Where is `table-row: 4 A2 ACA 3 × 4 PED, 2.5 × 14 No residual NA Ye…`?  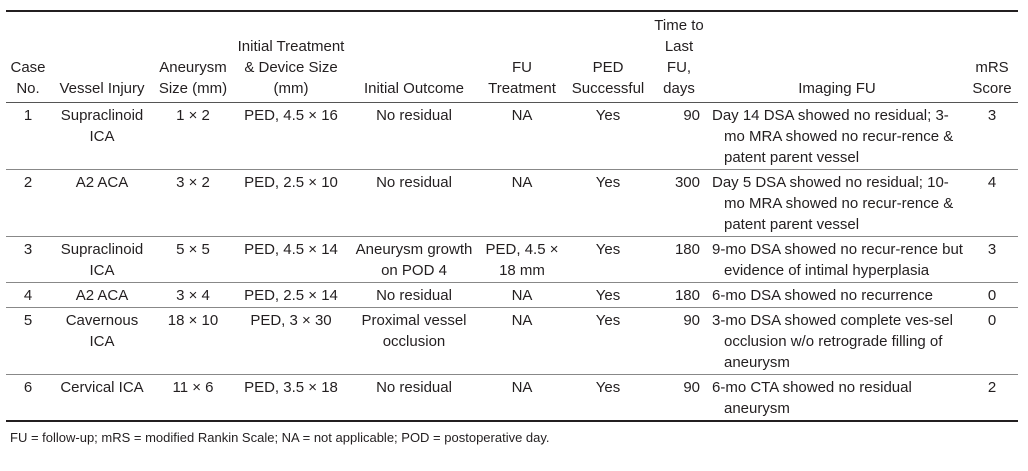 table-row: 4 A2 ACA 3 × 4 PED, 2.5 × 14 No residual NA Ye… is located at coordinates (512, 295).